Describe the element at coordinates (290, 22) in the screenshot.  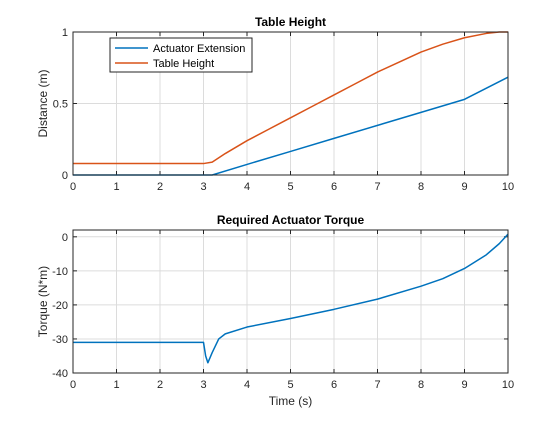
I see `chart-title: Table Height` at that location.